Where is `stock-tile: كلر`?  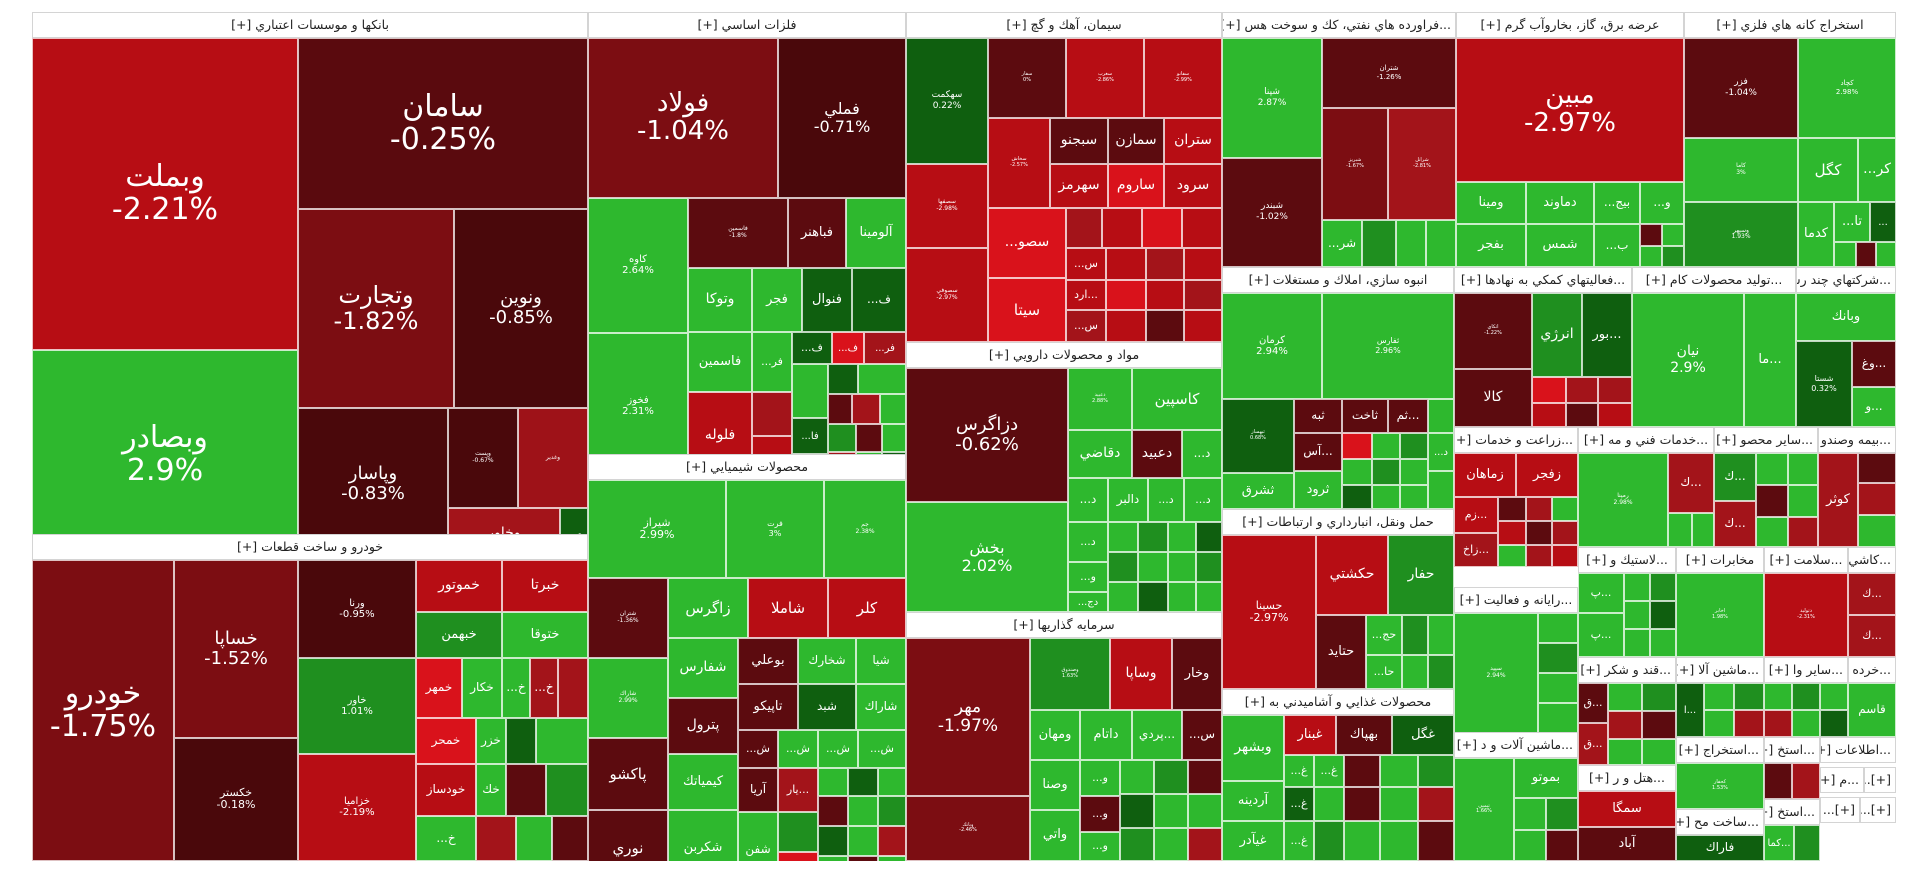
stock-tile: كلر is located at coordinates (867, 608).